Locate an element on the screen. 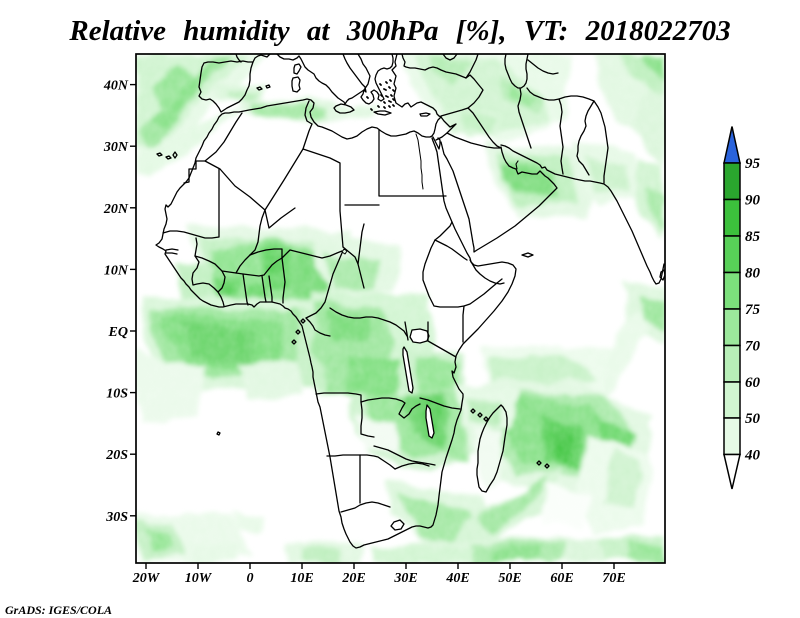 The height and width of the screenshot is (618, 800). svg-text: 60E is located at coordinates (561, 578).